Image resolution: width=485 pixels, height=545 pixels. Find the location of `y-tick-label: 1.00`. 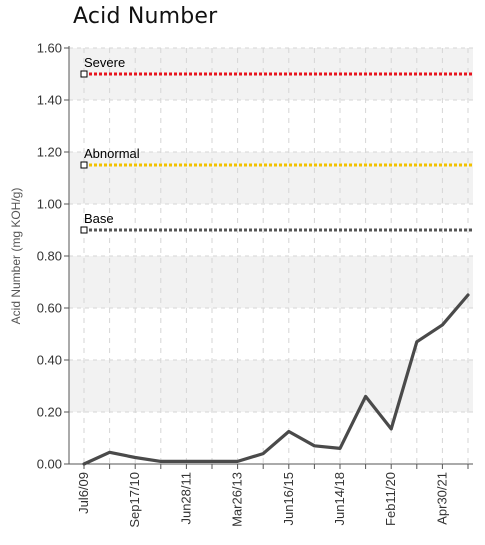

y-tick-label: 1.00 is located at coordinates (49, 204).